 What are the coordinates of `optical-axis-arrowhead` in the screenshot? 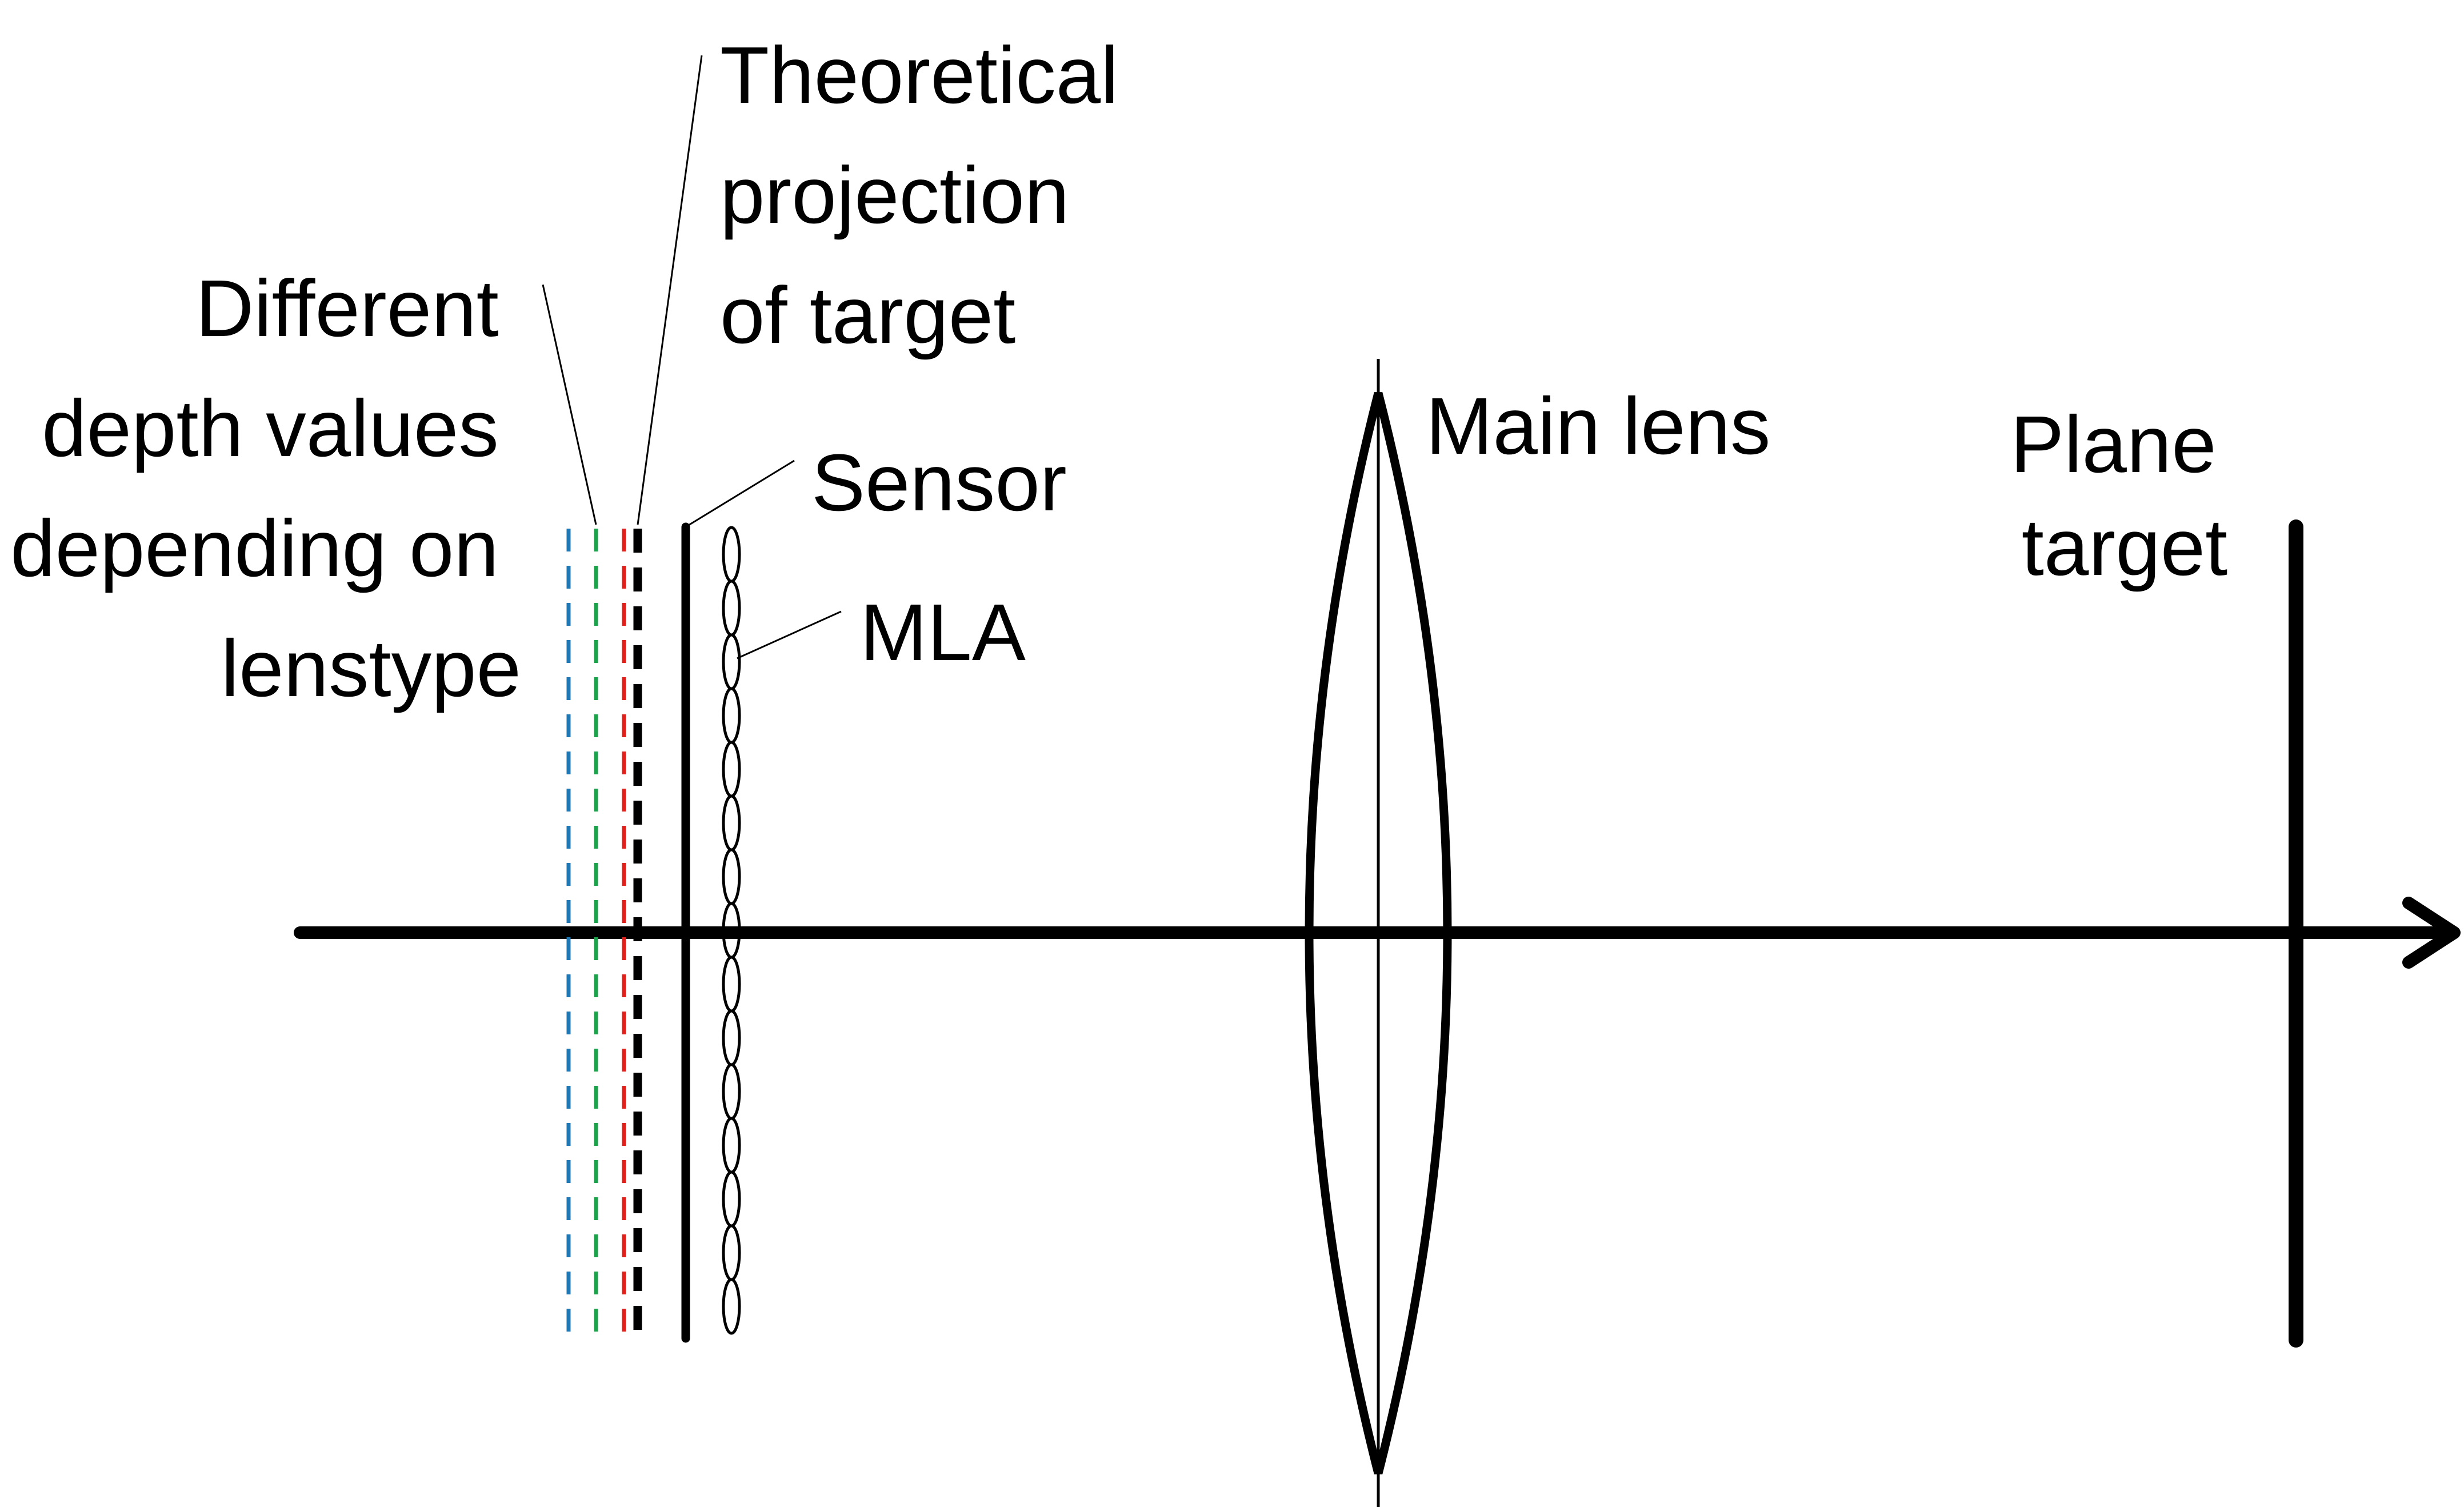 It's located at (2431, 933).